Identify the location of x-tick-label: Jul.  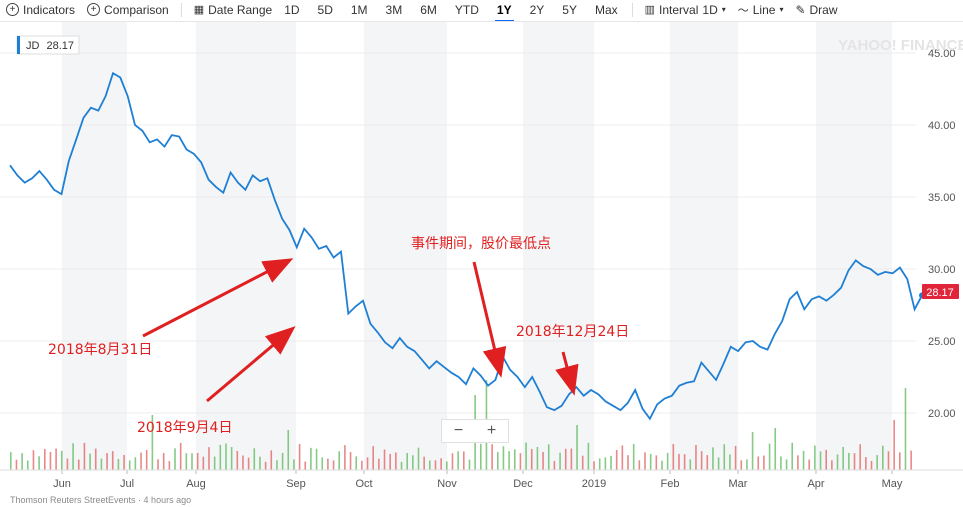
(127, 484).